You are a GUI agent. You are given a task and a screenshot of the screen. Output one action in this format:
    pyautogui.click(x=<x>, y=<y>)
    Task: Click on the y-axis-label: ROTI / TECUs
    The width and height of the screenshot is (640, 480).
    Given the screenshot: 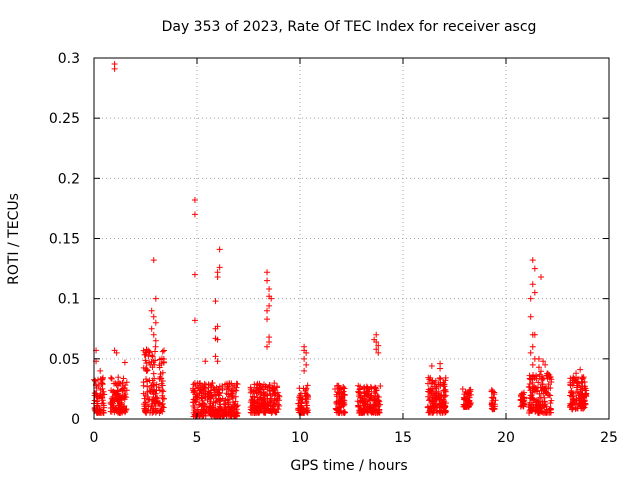 What is the action you would take?
    pyautogui.click(x=14, y=239)
    